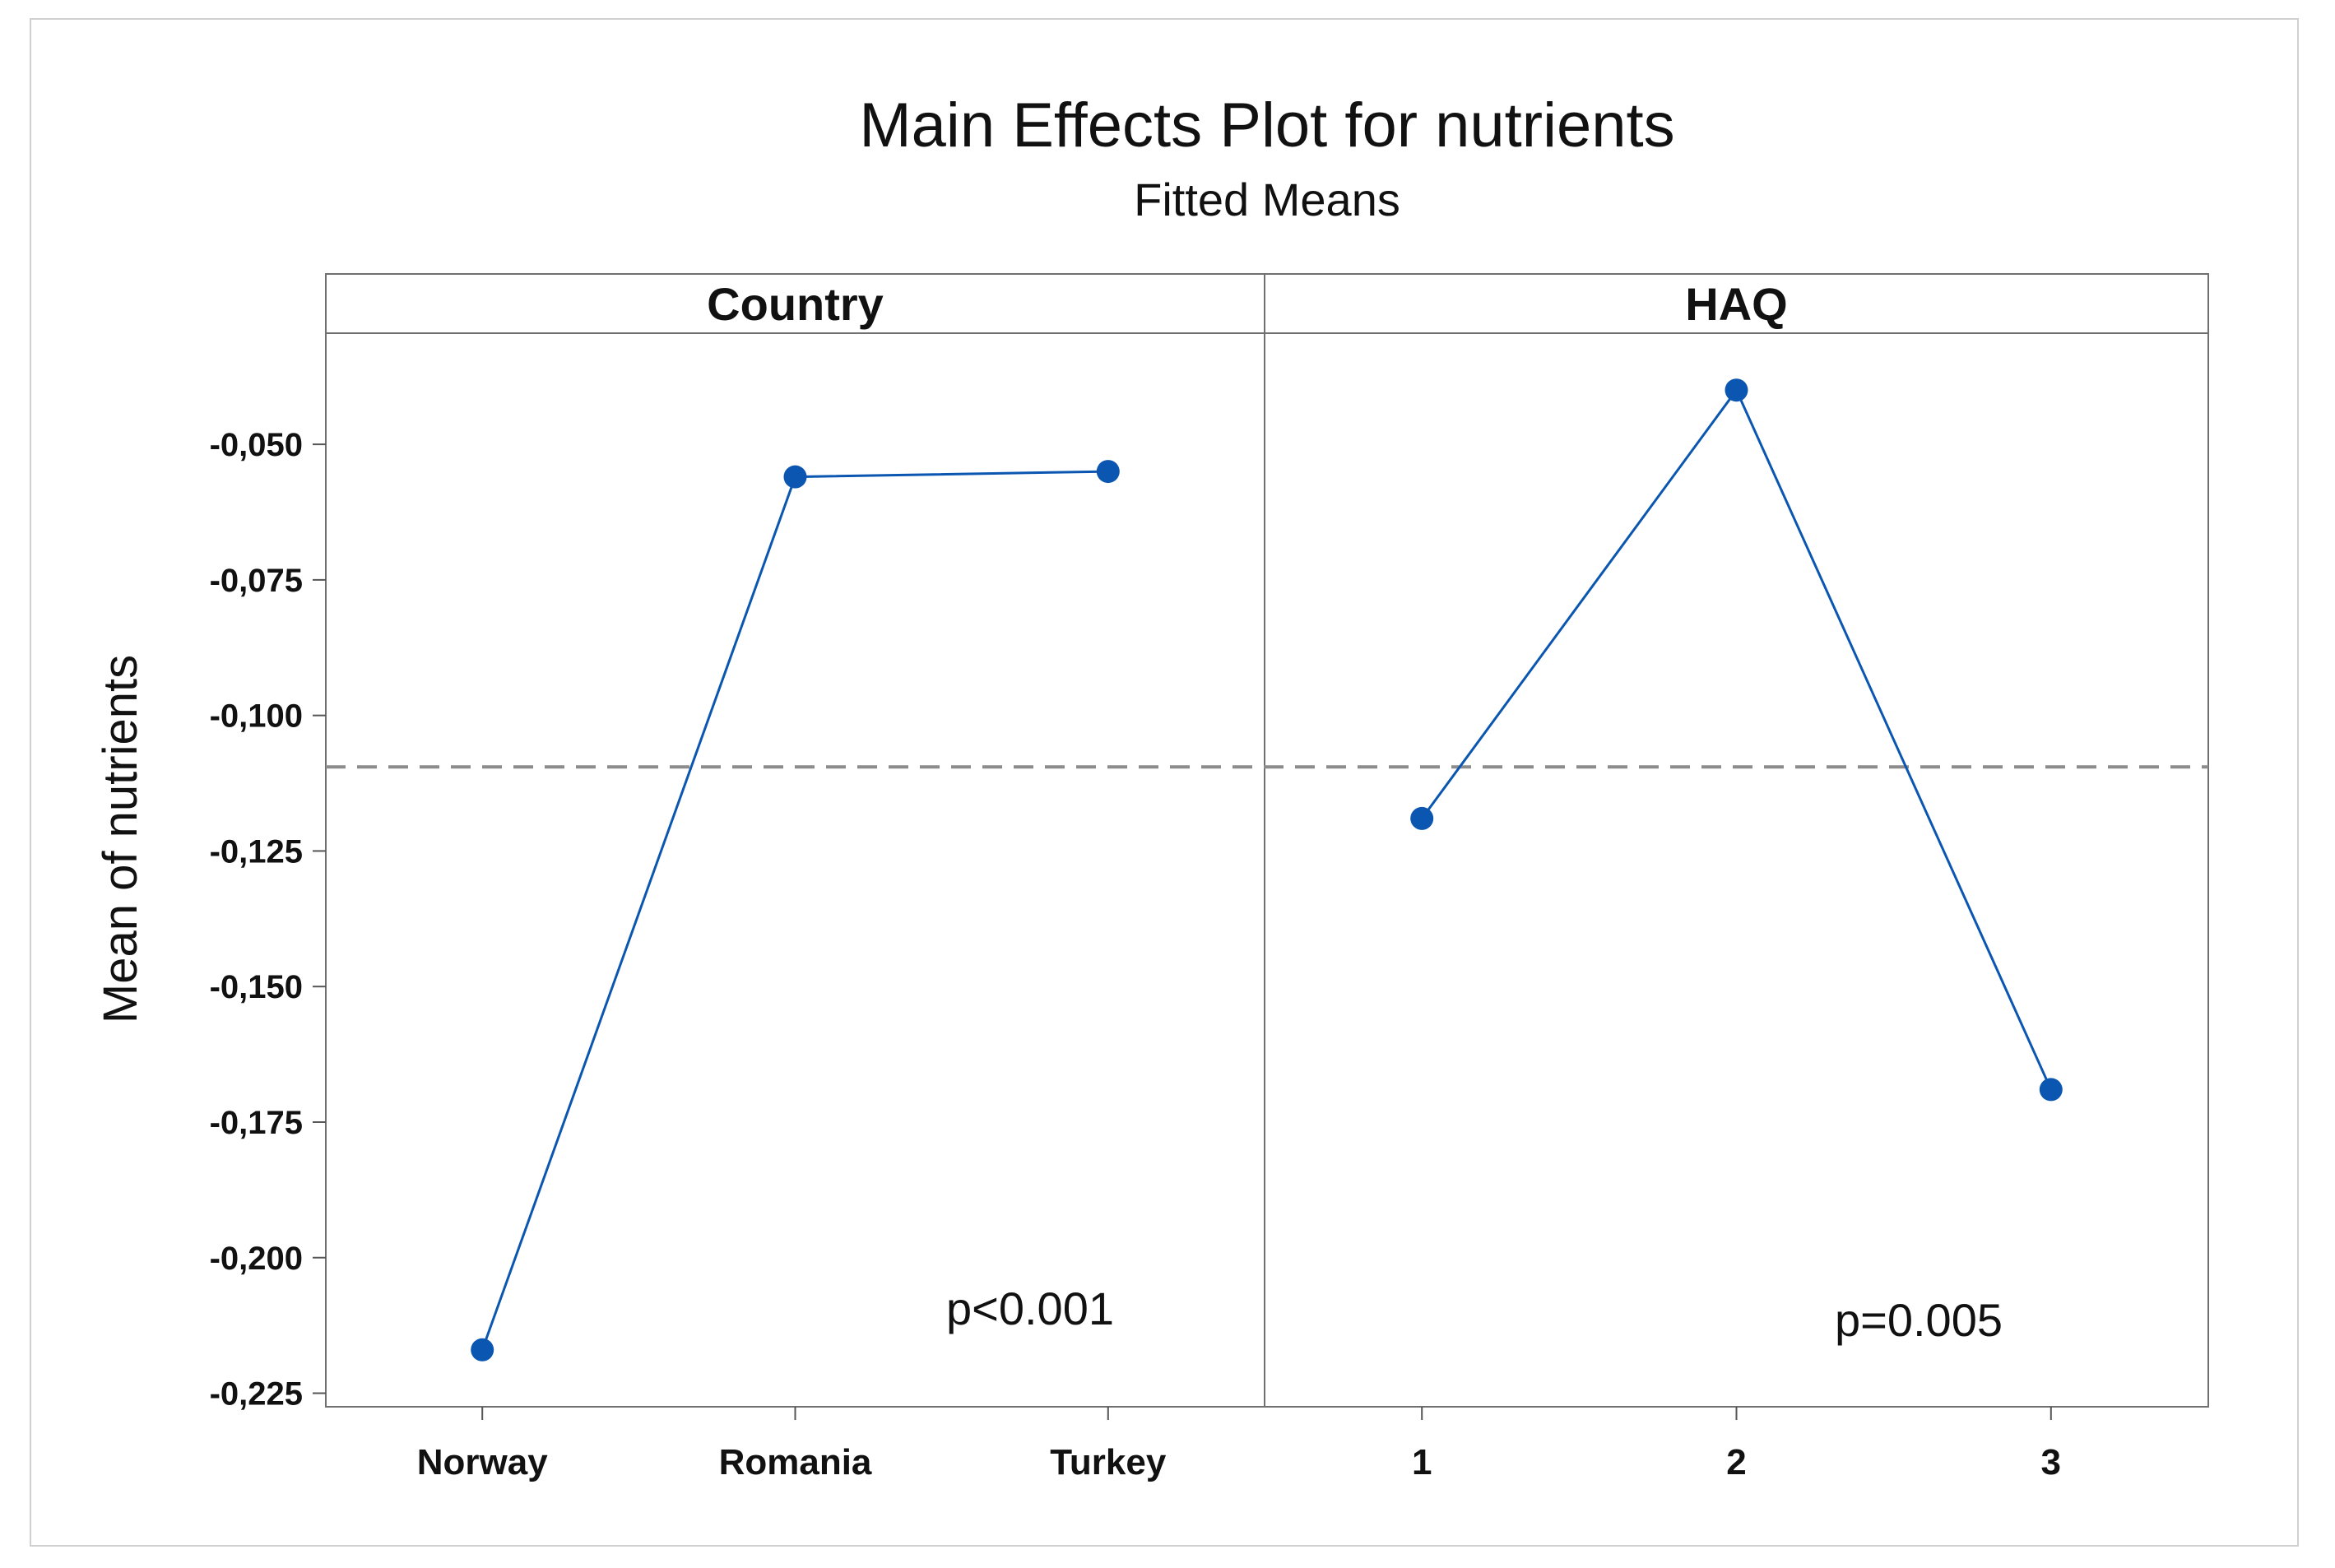 This screenshot has height=1568, width=2335. I want to click on y-tick-label: -0,150, so click(257, 987).